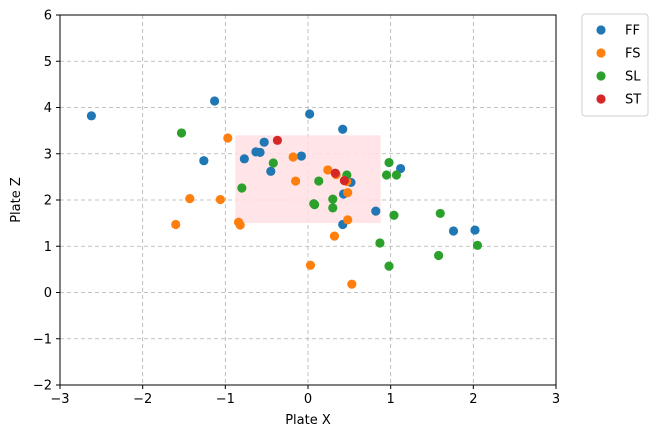 This screenshot has height=438, width=657. I want to click on x-tick-label-3: 0, so click(308, 399).